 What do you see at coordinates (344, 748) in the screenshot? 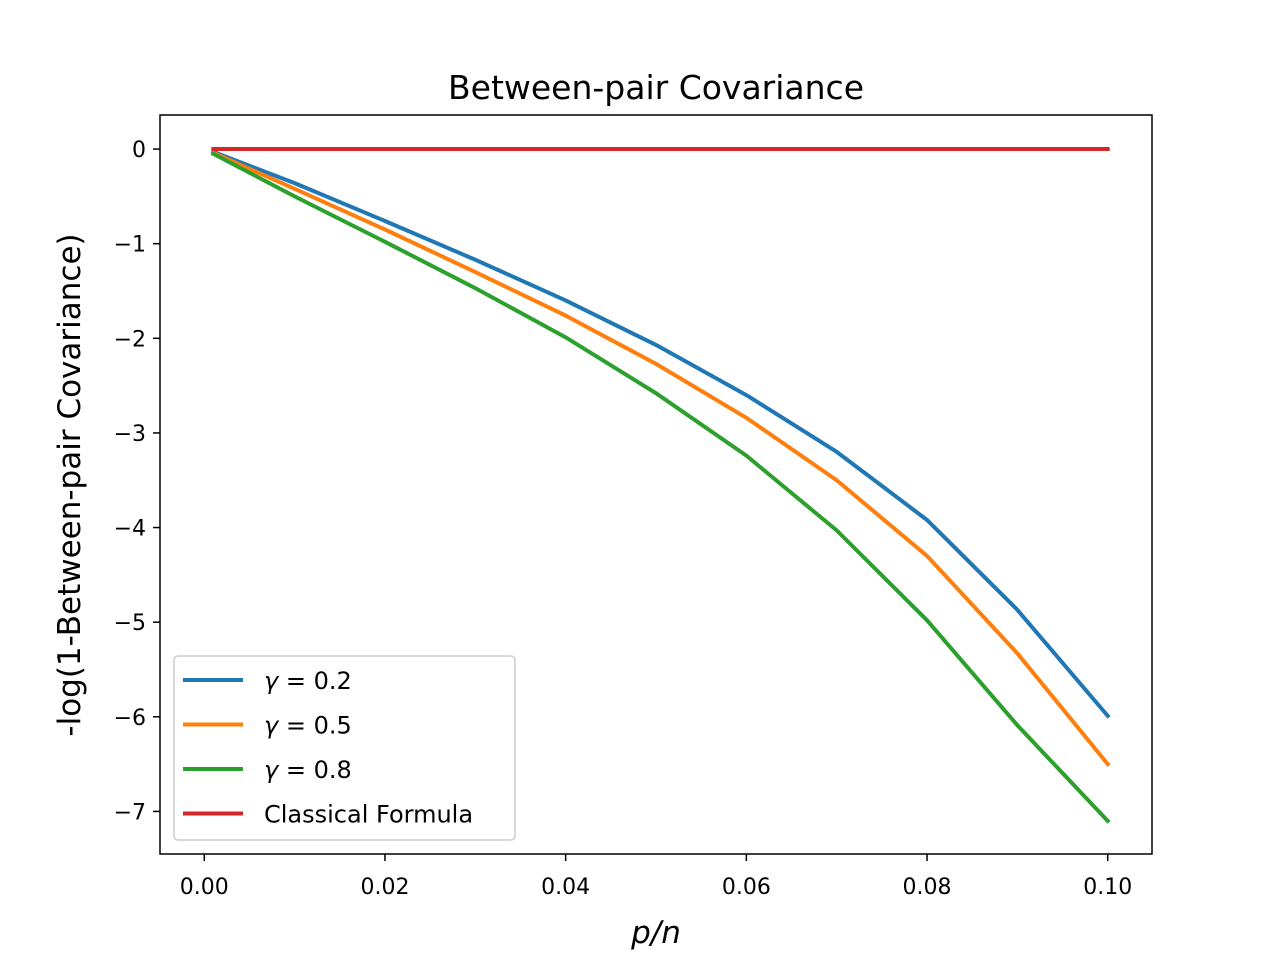
I see `legend-box` at bounding box center [344, 748].